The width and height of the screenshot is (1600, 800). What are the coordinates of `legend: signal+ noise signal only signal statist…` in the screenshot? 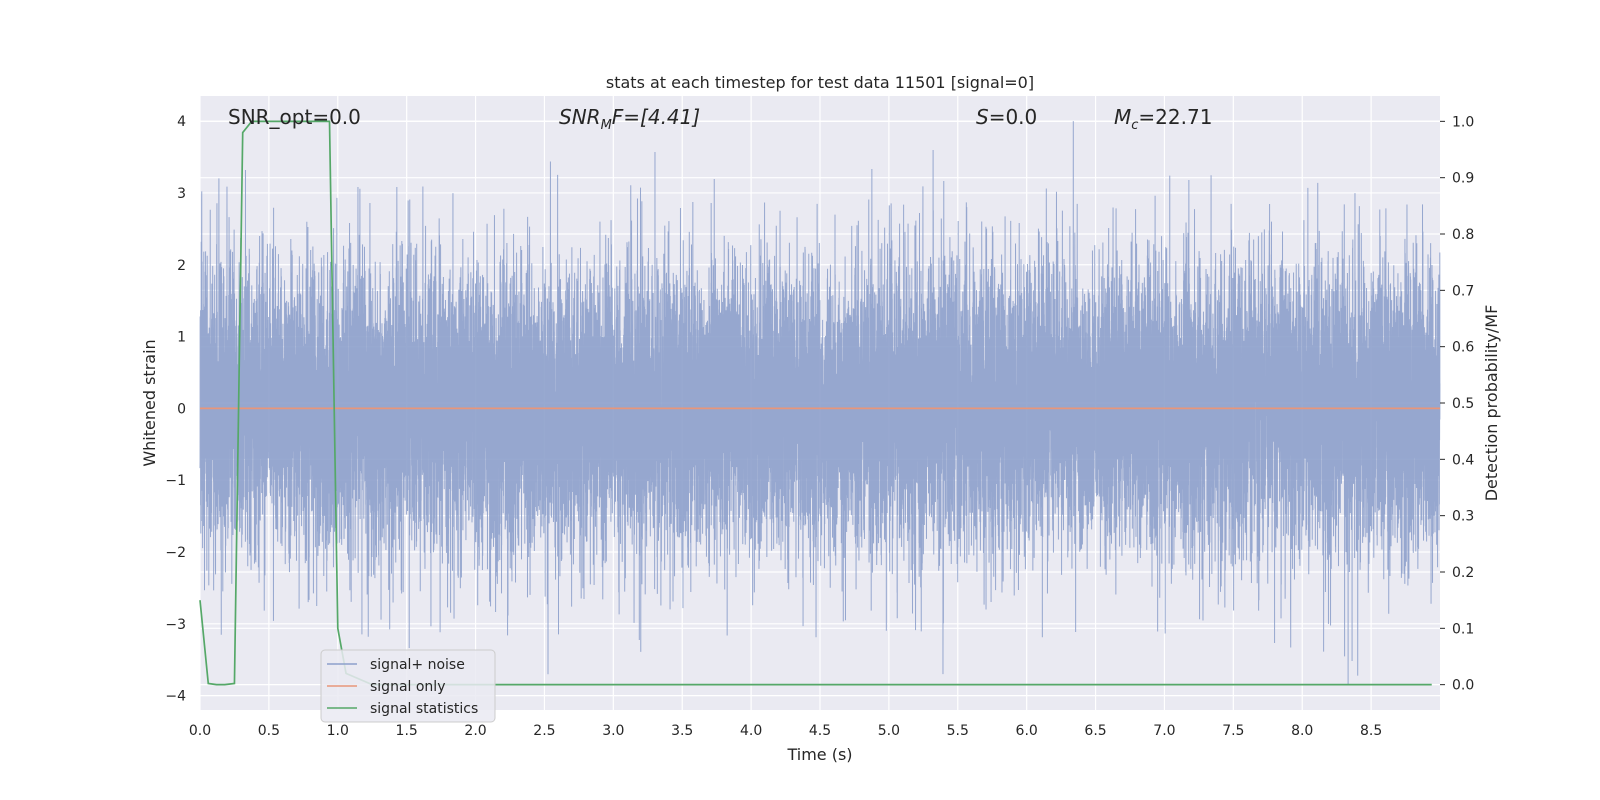 It's located at (408, 686).